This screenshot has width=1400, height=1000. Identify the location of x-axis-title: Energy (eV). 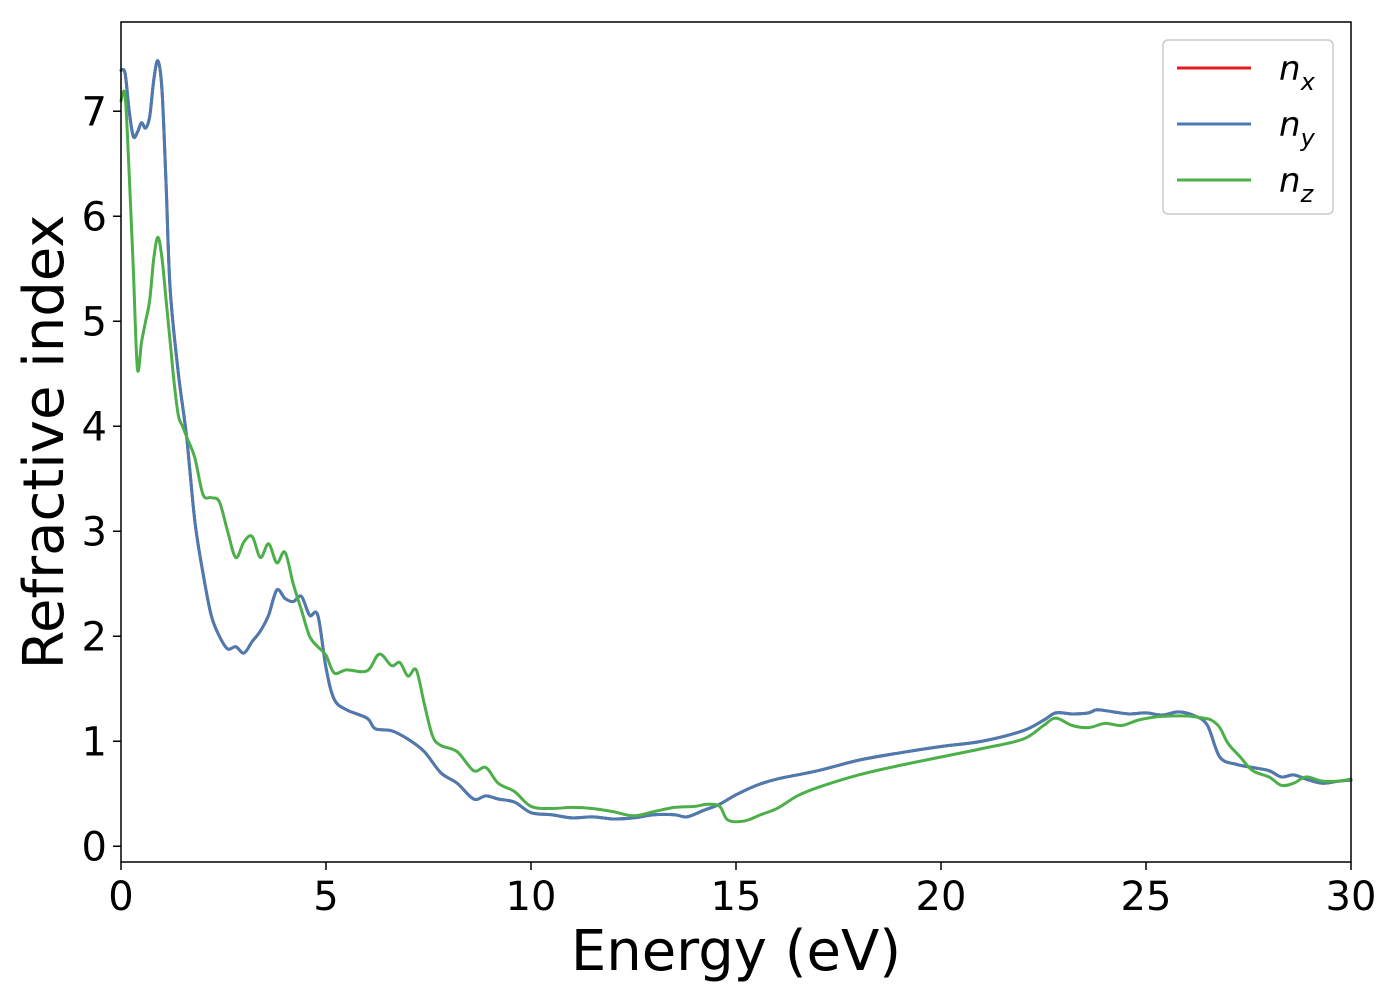
(736, 951).